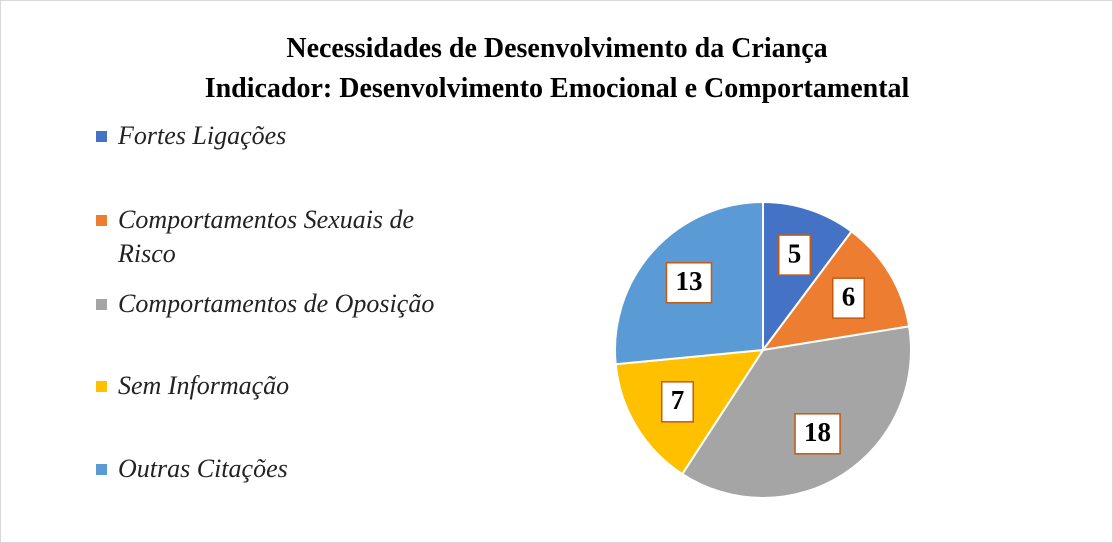 The image size is (1113, 543). Describe the element at coordinates (204, 385) in the screenshot. I see `legend-label: Sem Informação` at that location.